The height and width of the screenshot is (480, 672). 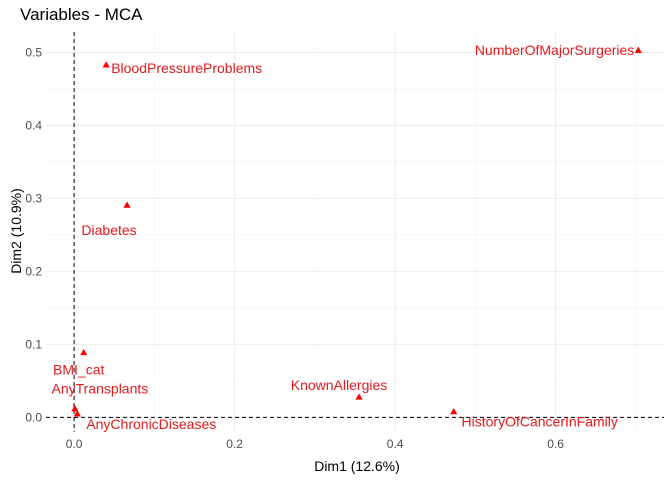 I want to click on point-label: KnownAllergies, so click(x=339, y=385).